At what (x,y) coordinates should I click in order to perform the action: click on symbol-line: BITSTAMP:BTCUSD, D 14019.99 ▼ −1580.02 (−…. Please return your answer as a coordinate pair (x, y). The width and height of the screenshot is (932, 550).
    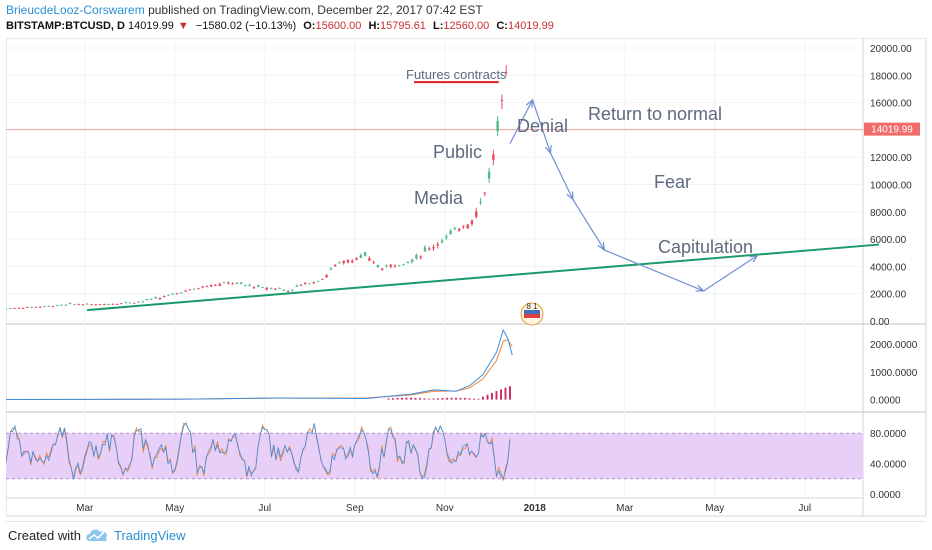
    Looking at the image, I should click on (282, 26).